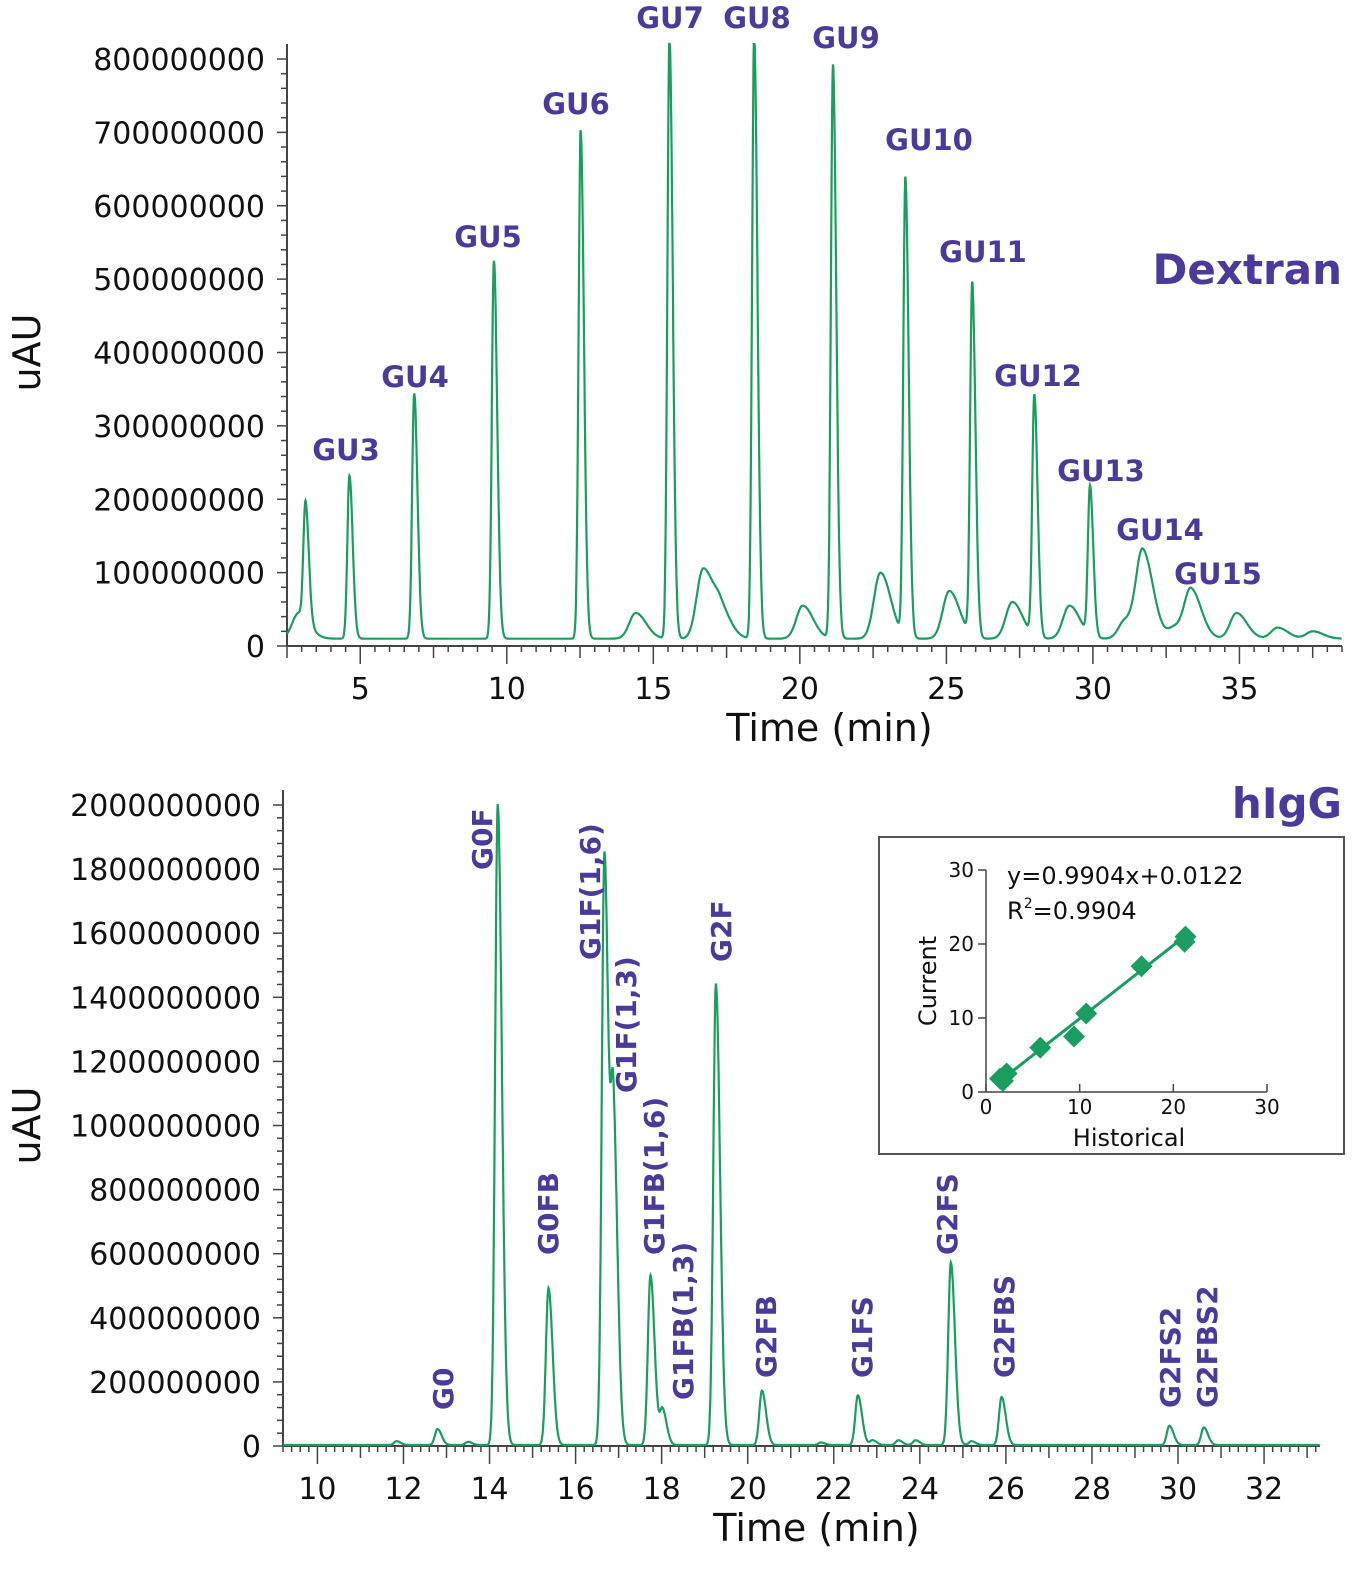 The image size is (1363, 1579). Describe the element at coordinates (415, 377) in the screenshot. I see `peak-label: GU4` at that location.